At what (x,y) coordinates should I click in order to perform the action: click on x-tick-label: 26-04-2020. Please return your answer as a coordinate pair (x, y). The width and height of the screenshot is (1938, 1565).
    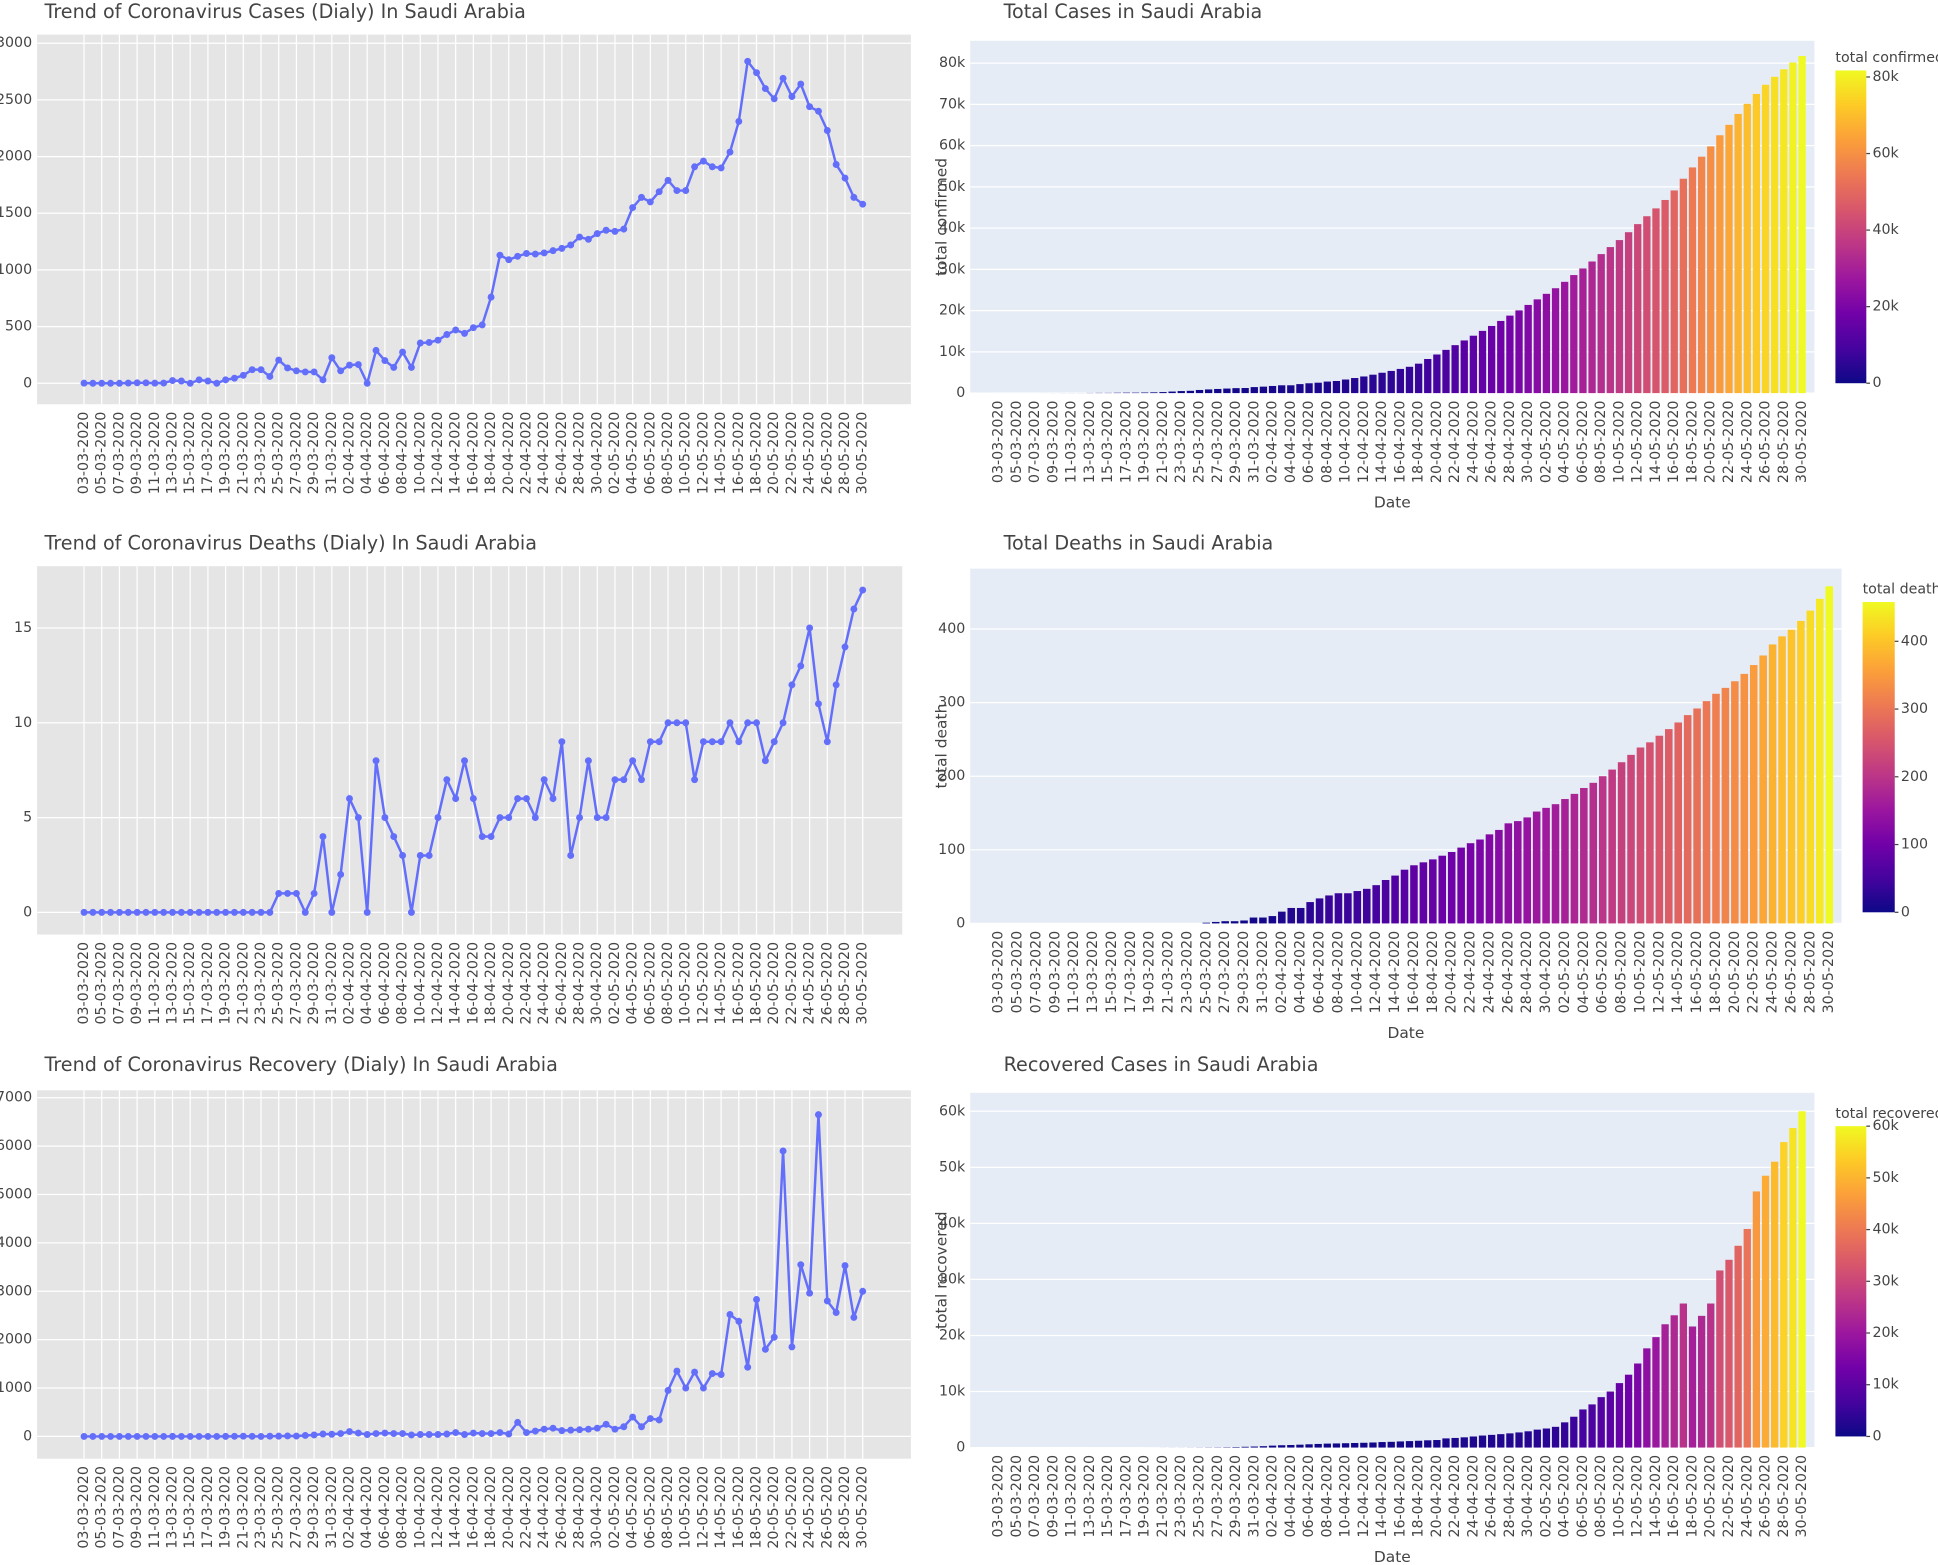
    Looking at the image, I should click on (1508, 972).